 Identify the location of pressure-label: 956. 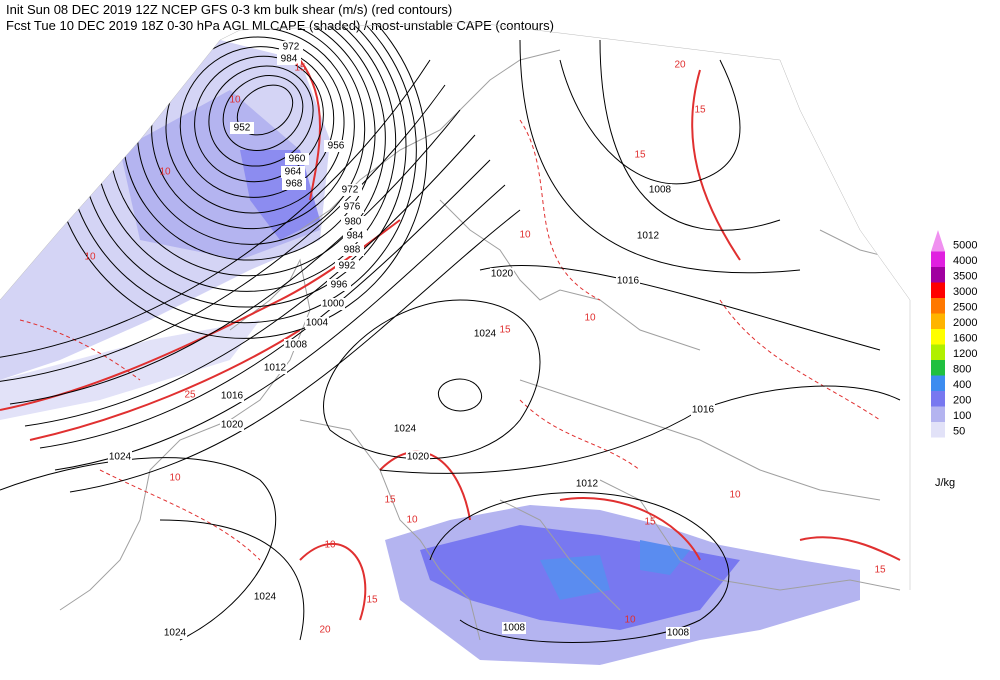
(336, 146).